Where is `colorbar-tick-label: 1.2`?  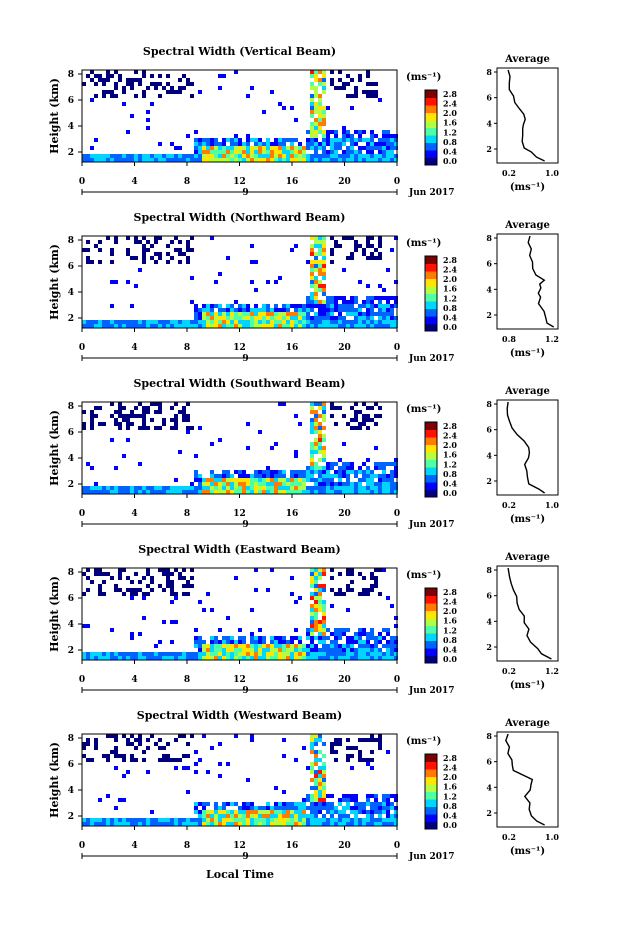
colorbar-tick-label: 1.2 is located at coordinates (450, 132).